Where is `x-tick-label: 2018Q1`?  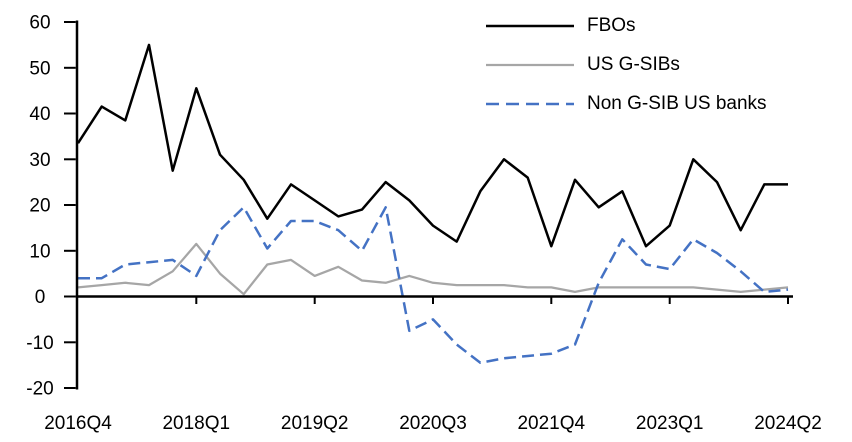
x-tick-label: 2018Q1 is located at coordinates (196, 423).